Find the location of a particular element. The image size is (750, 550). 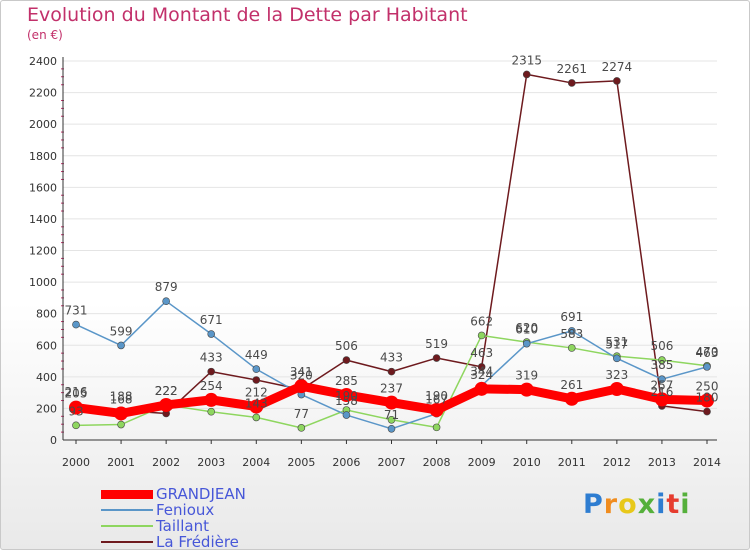

data-label-fenioux: 731 is located at coordinates (76, 311).